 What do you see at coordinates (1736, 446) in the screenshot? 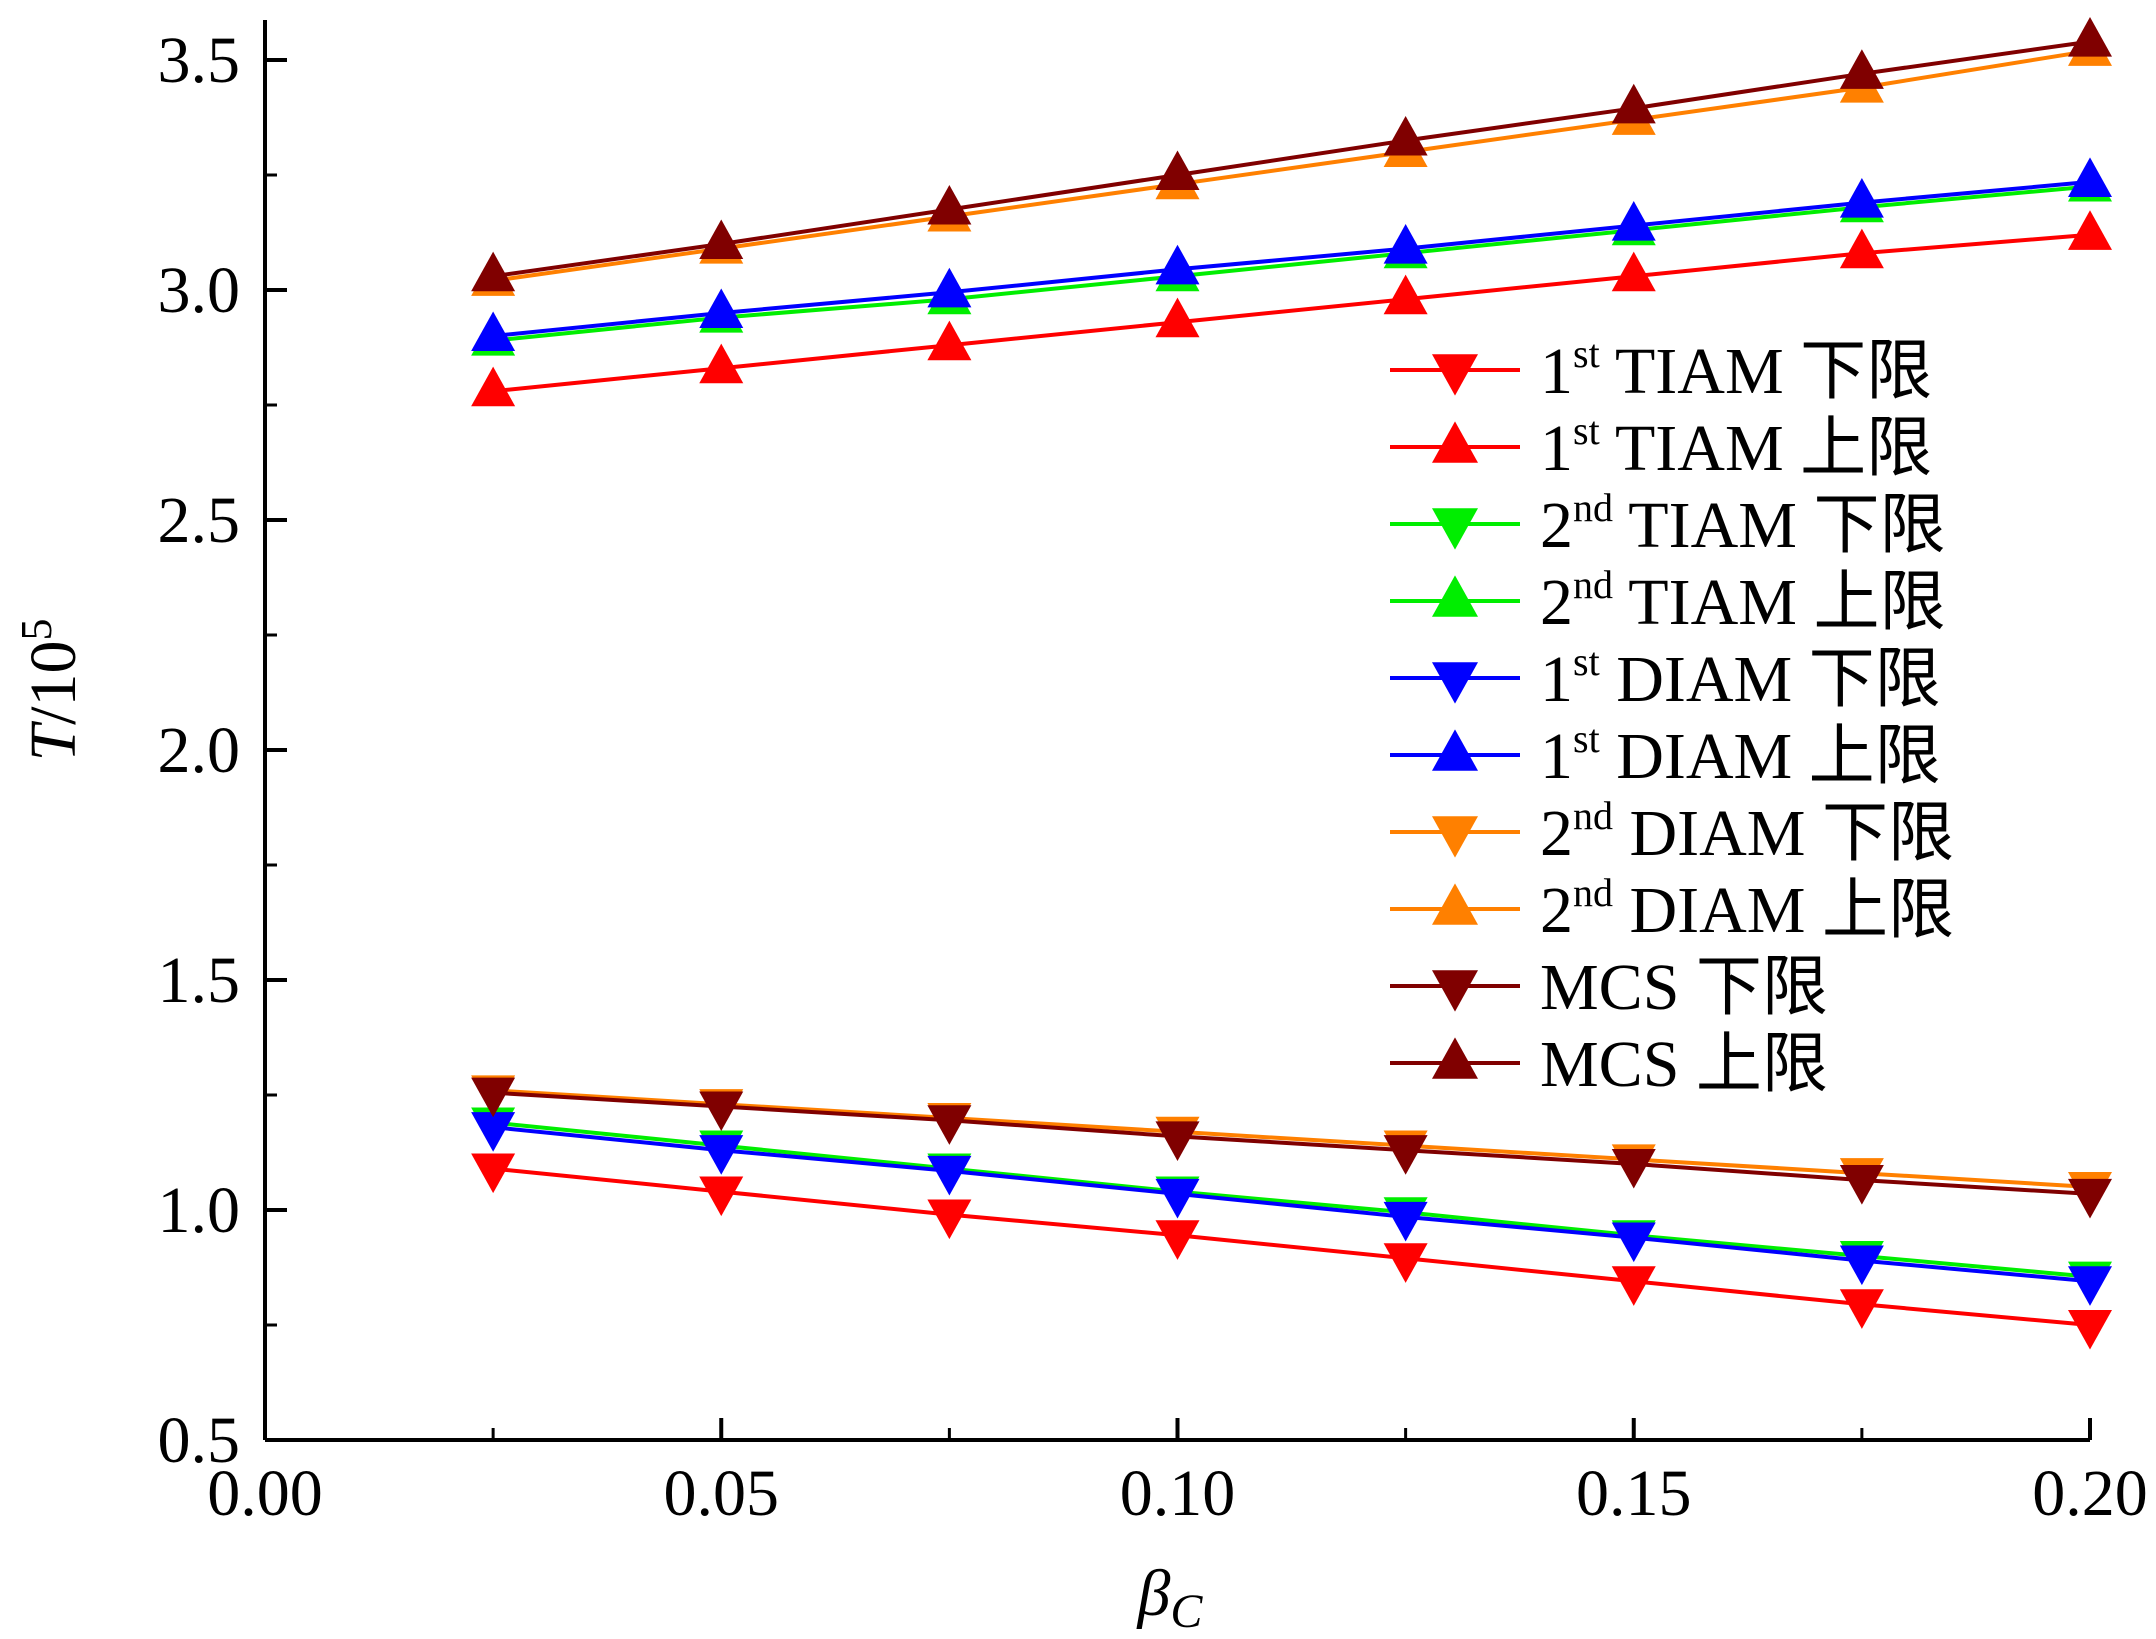
I see `legend-label: 1st TIAM 上限` at bounding box center [1736, 446].